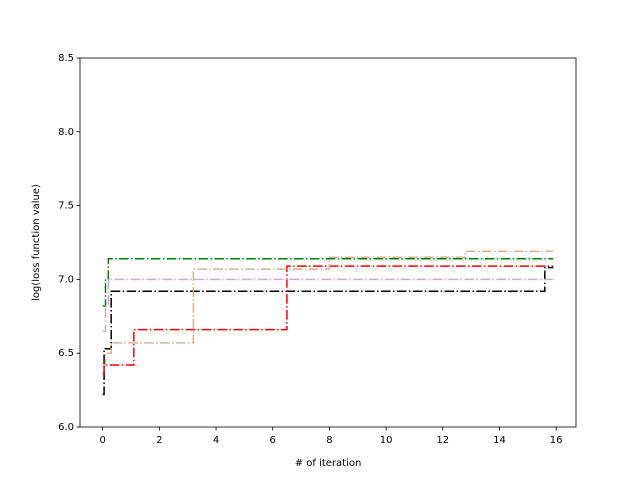 This screenshot has height=480, width=640. What do you see at coordinates (66, 279) in the screenshot?
I see `y-tick-label: 7.0` at bounding box center [66, 279].